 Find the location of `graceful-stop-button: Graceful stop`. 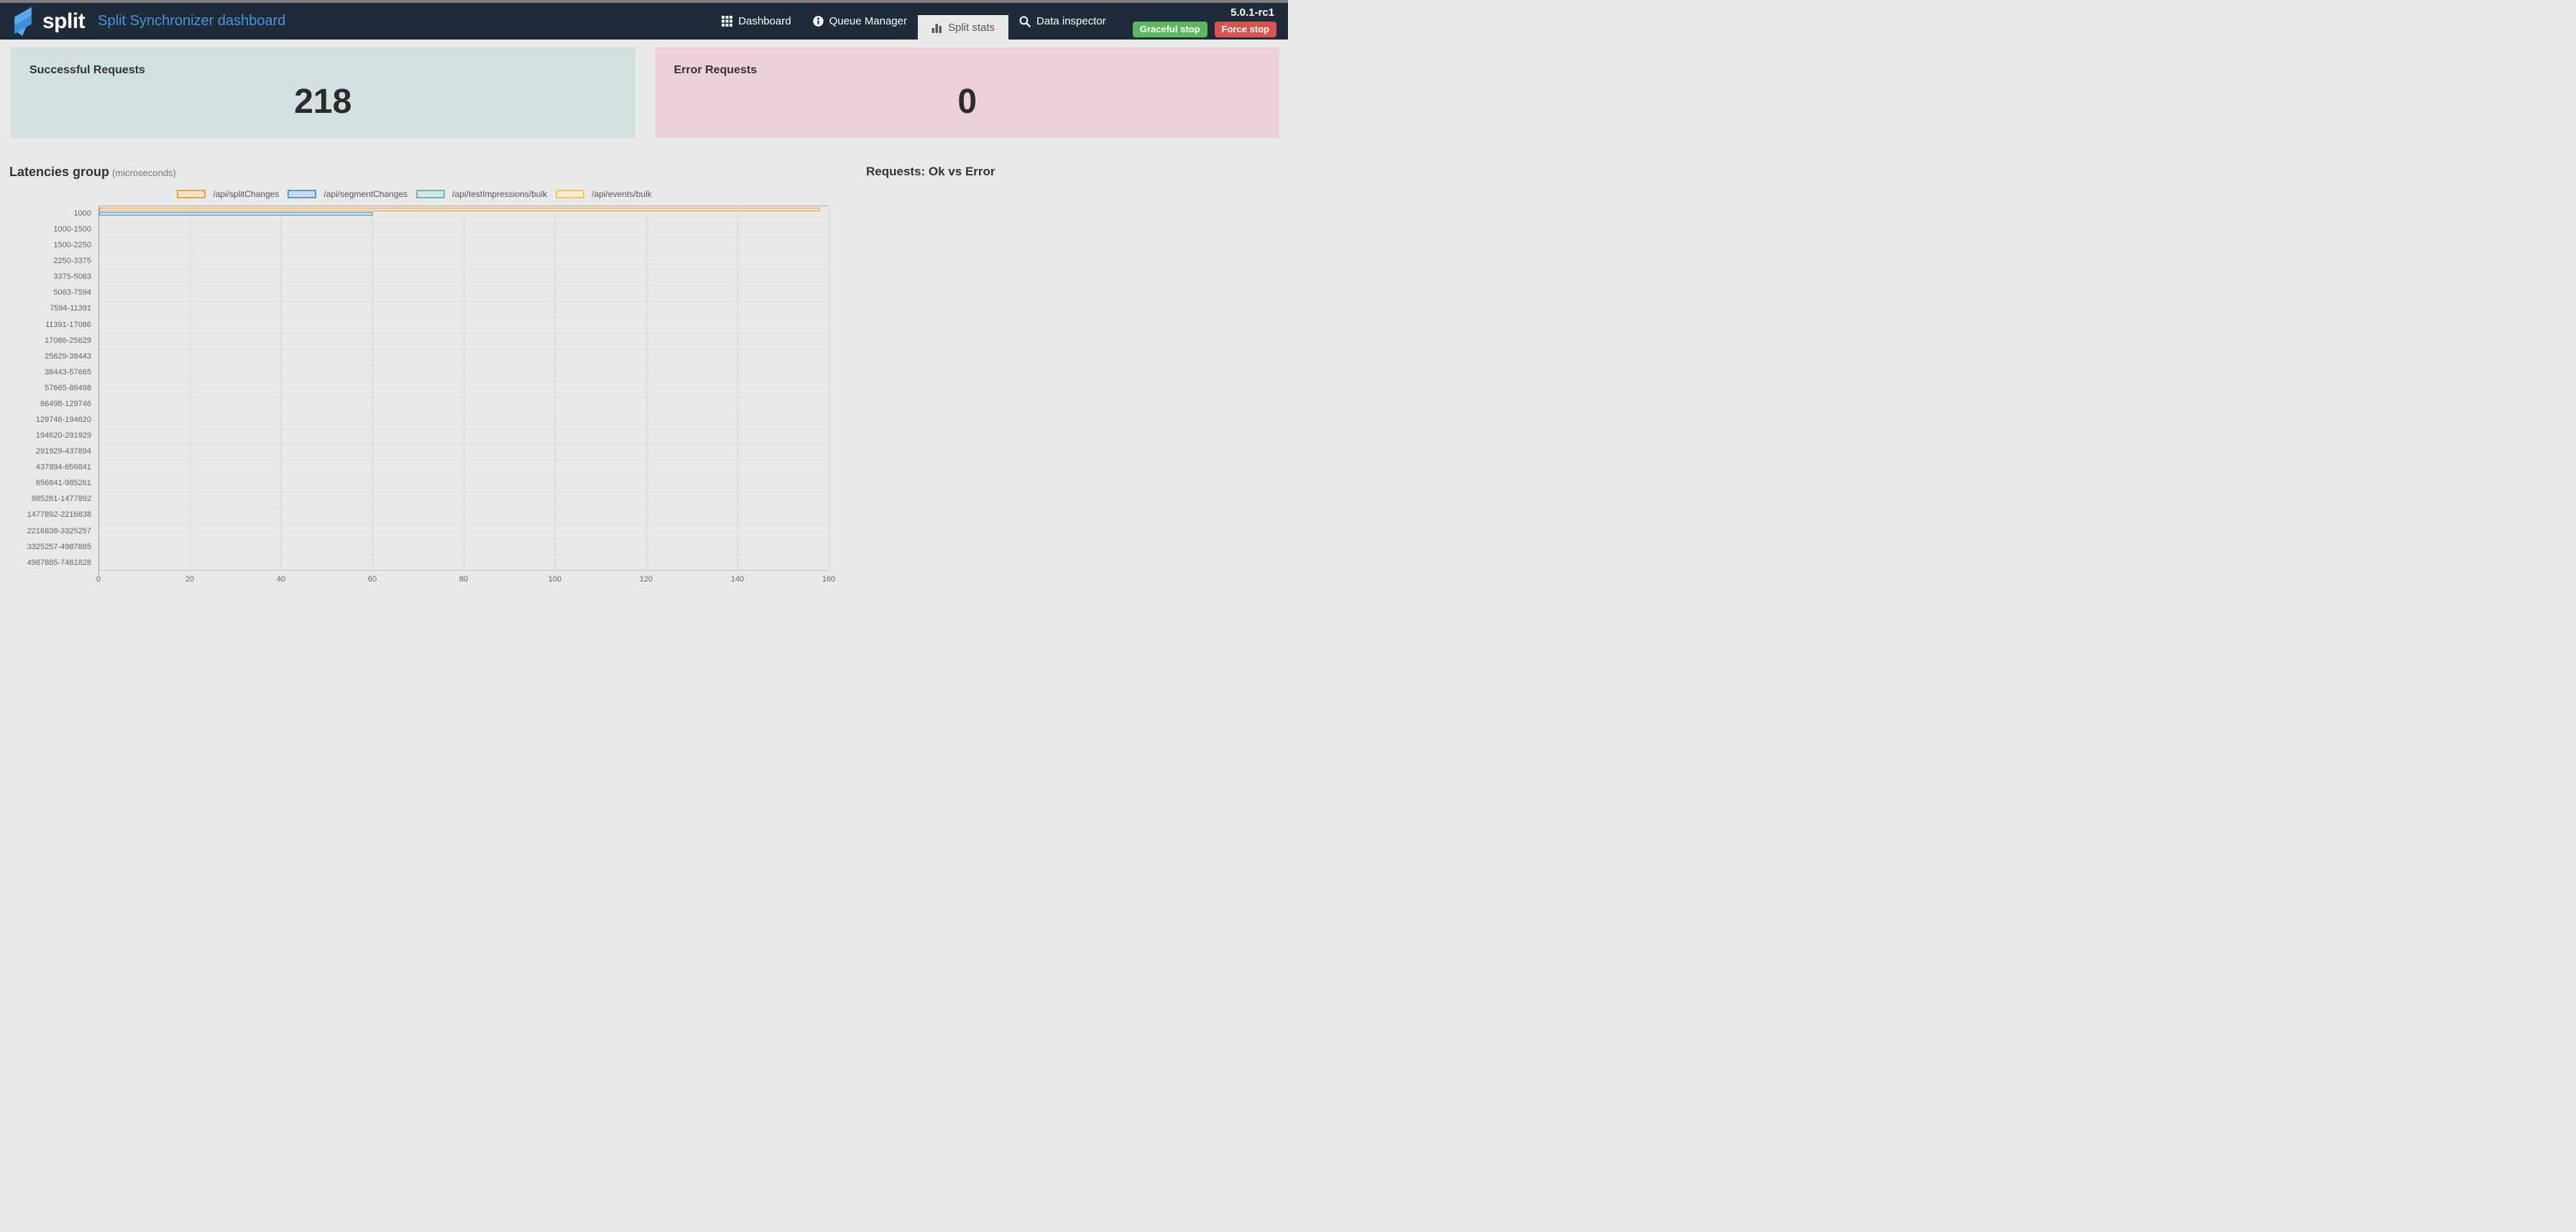

graceful-stop-button: Graceful stop is located at coordinates (1170, 29).